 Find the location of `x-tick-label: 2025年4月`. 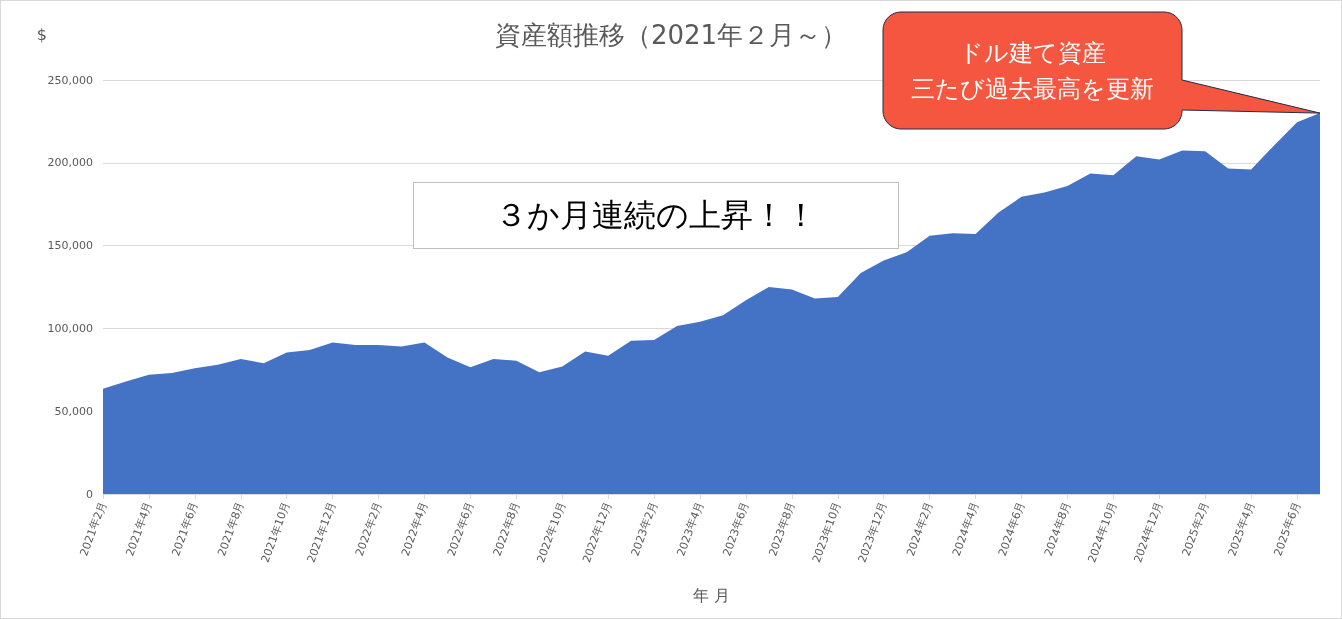

x-tick-label: 2025年4月 is located at coordinates (1241, 528).